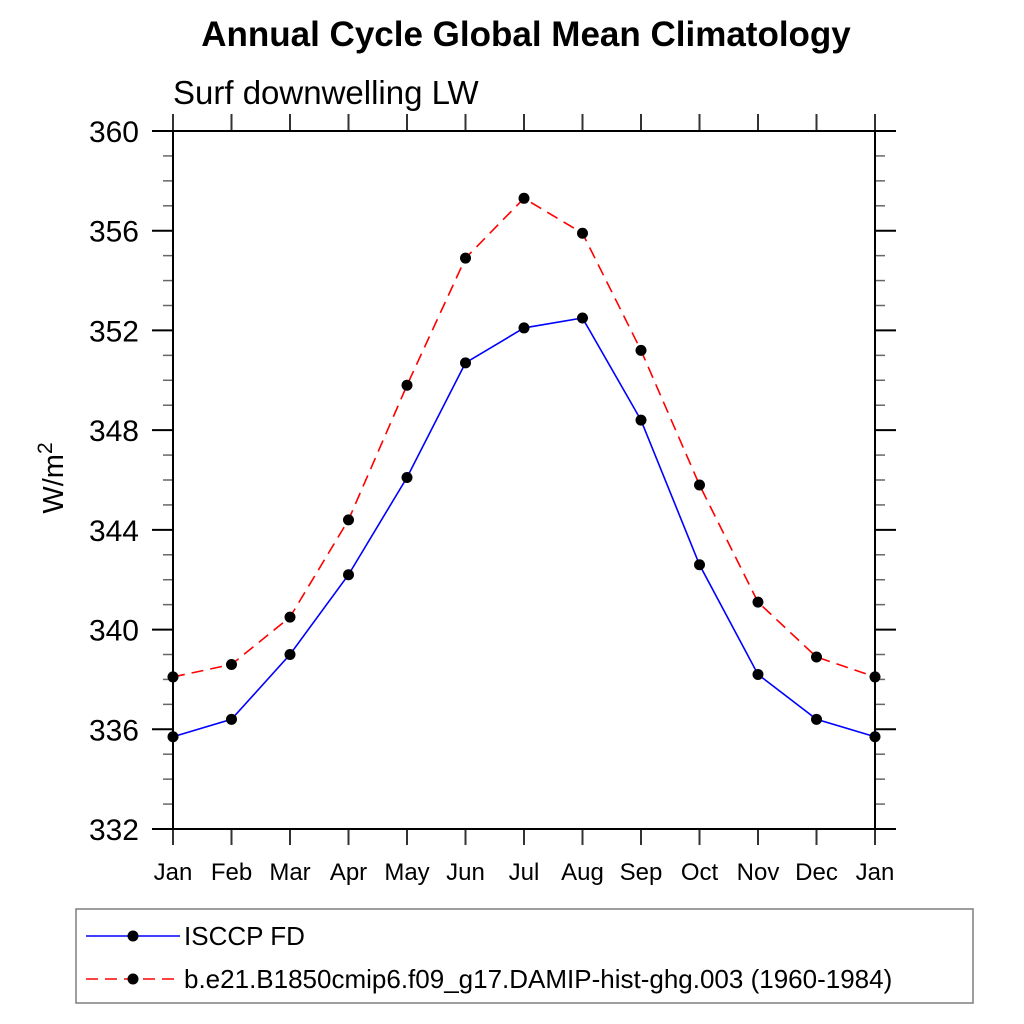 The height and width of the screenshot is (1024, 1024). I want to click on y-tick-label: 352, so click(114, 331).